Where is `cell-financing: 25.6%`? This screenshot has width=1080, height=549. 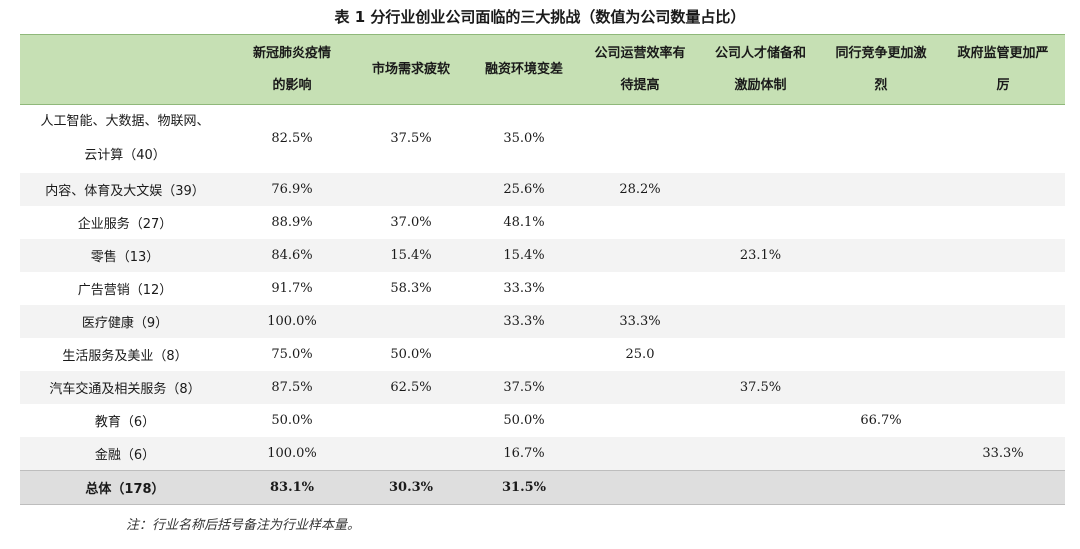
cell-financing: 25.6% is located at coordinates (524, 189).